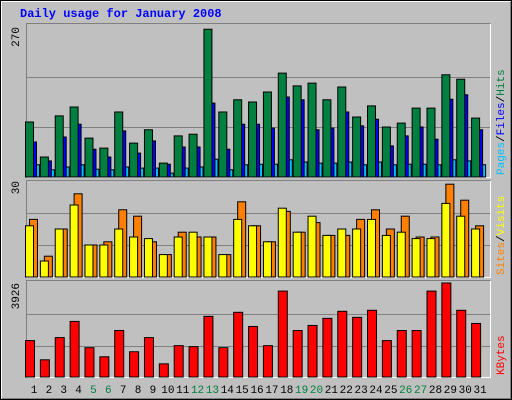  Describe the element at coordinates (301, 391) in the screenshot. I see `x-tick-label: 19` at that location.